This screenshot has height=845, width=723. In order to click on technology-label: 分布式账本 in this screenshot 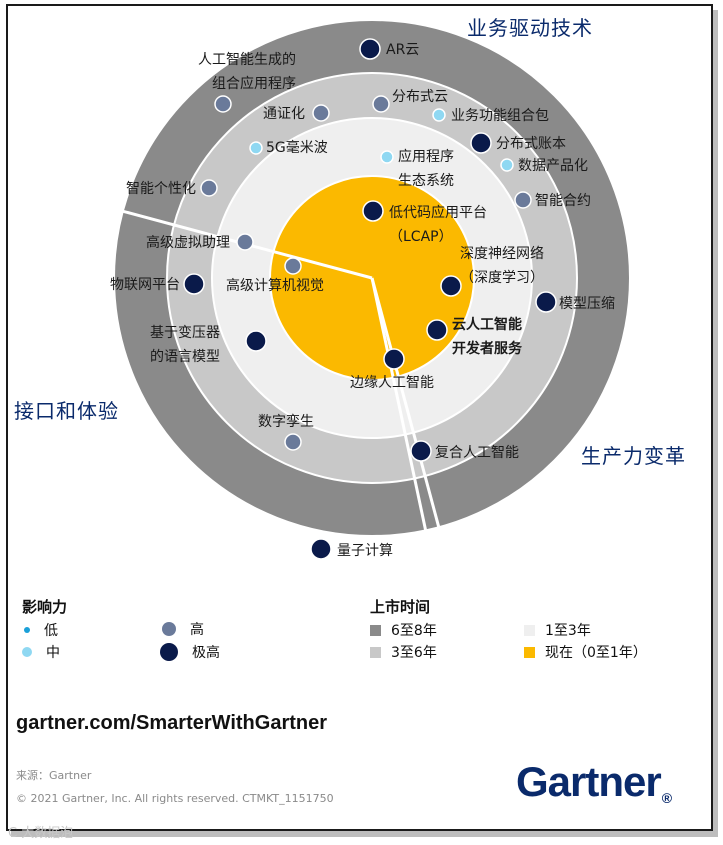, I will do `click(531, 144)`.